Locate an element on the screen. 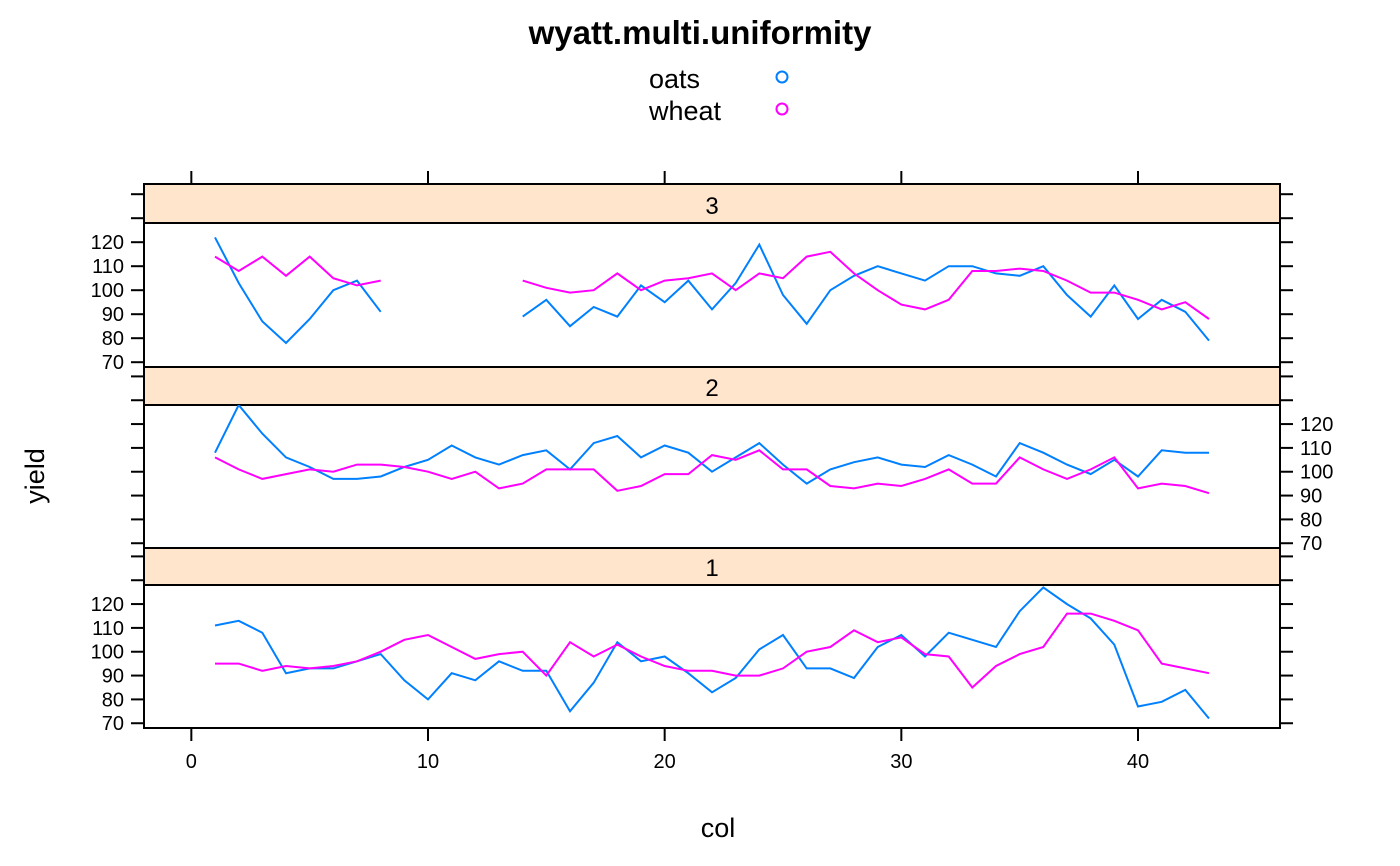  y-tick-label-2-80: 80 is located at coordinates (1311, 520).